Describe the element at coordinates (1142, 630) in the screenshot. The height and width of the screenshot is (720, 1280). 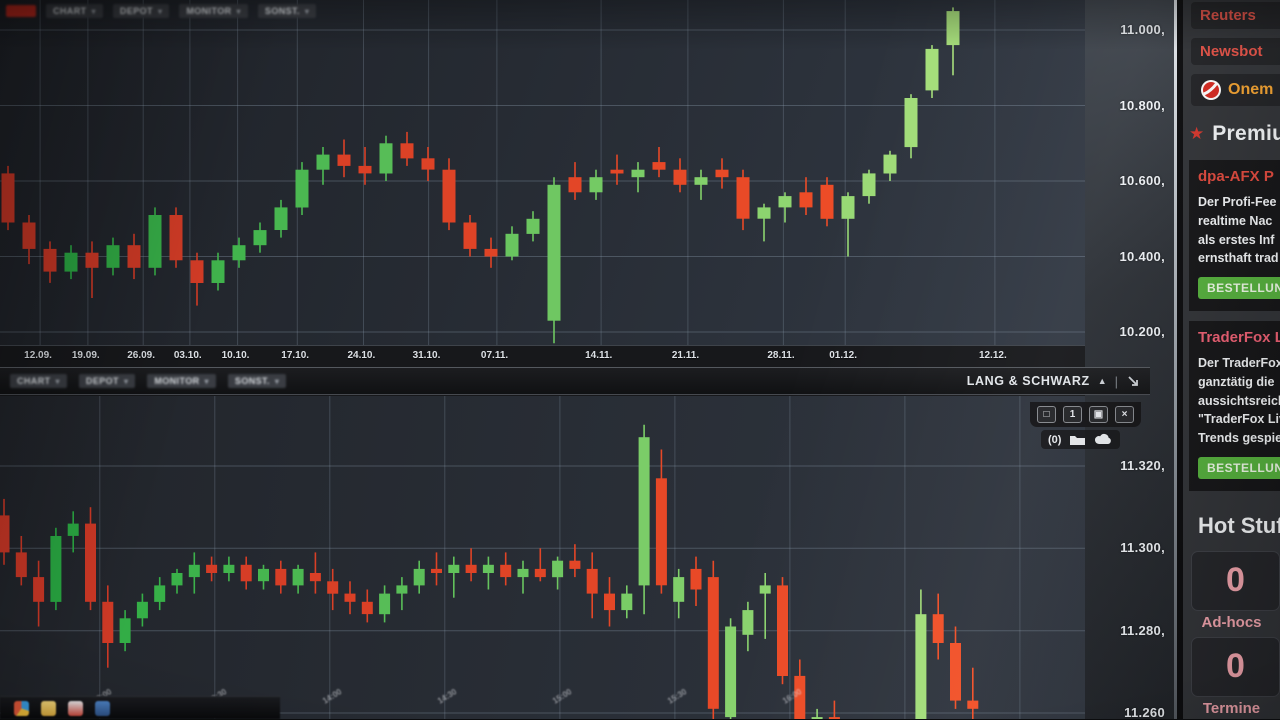
I see `y-axis-label: 11.280,` at that location.